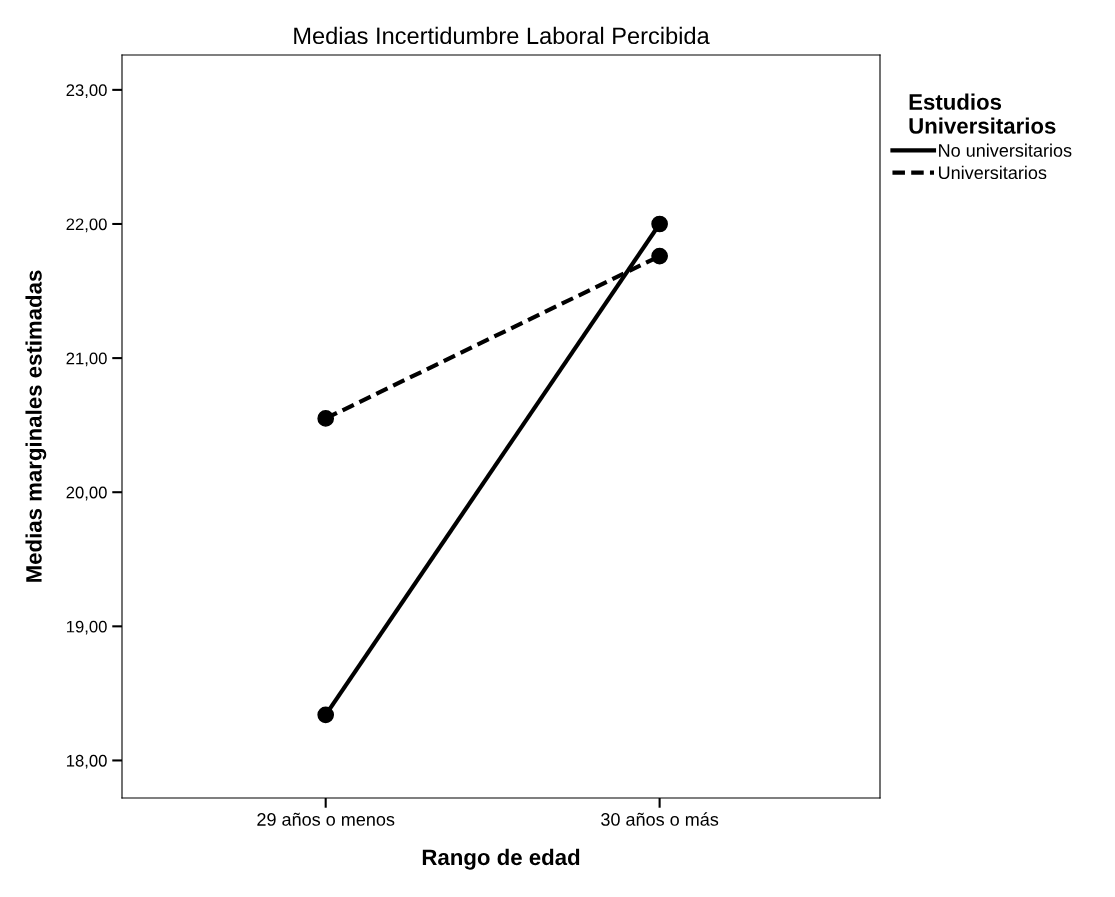 The width and height of the screenshot is (1115, 897). Describe the element at coordinates (86, 493) in the screenshot. I see `y-tick-label: 20,00` at that location.